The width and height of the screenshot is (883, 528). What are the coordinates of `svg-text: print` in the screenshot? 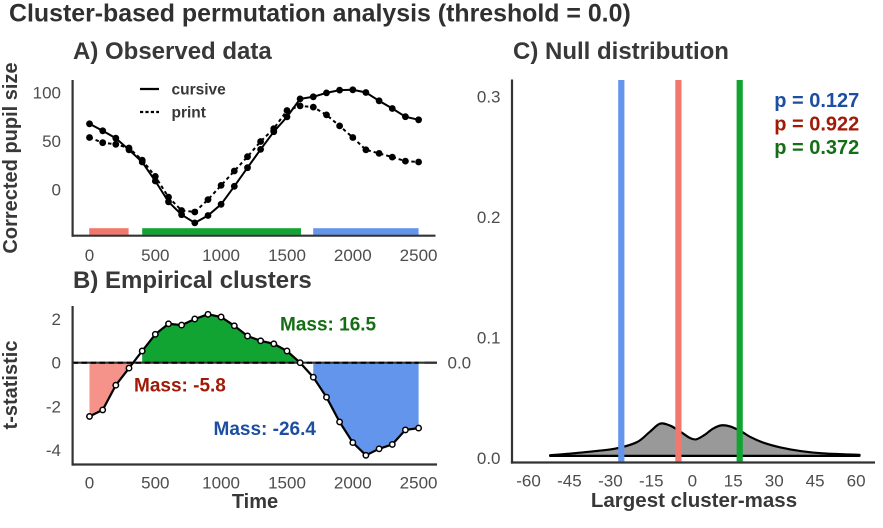 It's located at (189, 113).